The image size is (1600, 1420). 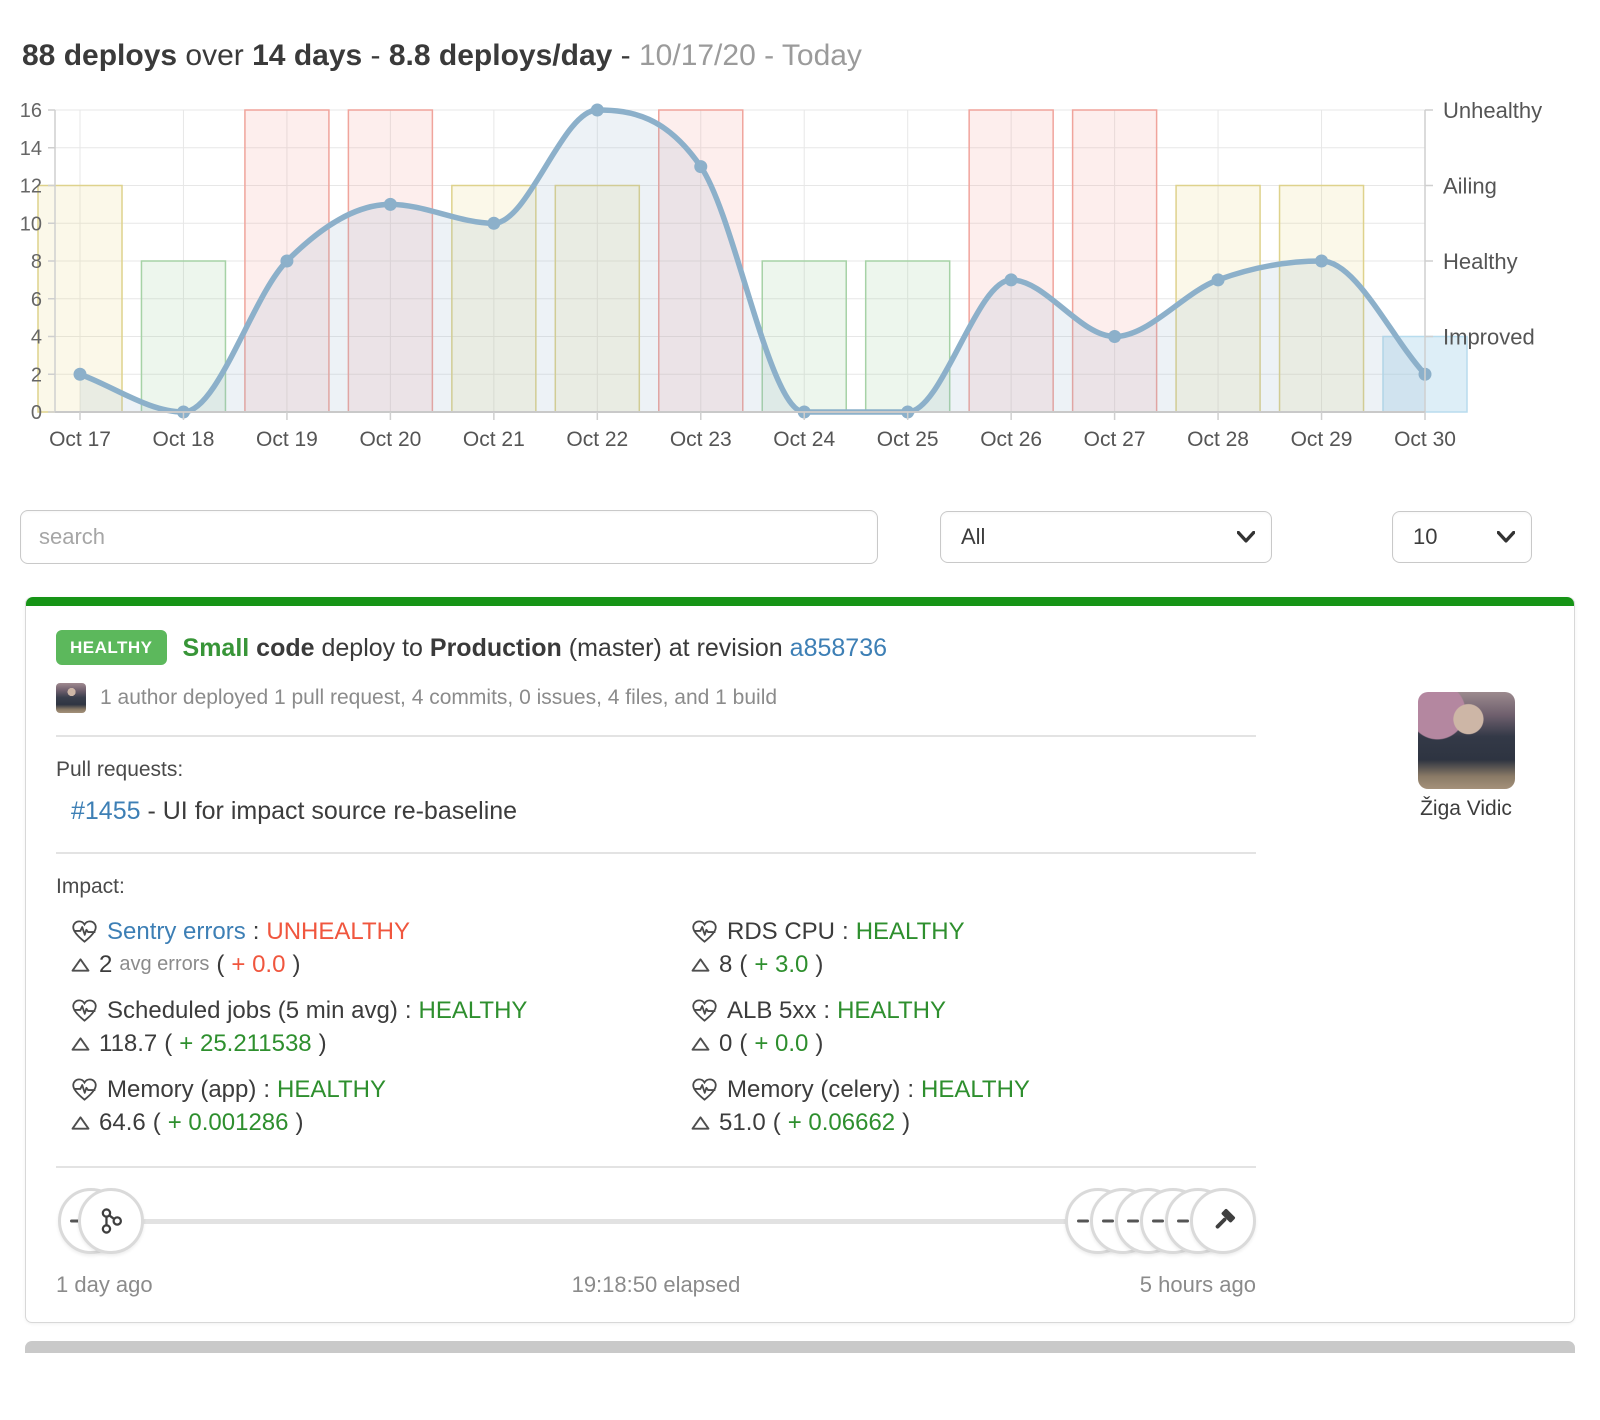 What do you see at coordinates (838, 647) in the screenshot?
I see `revision-link: a858736` at bounding box center [838, 647].